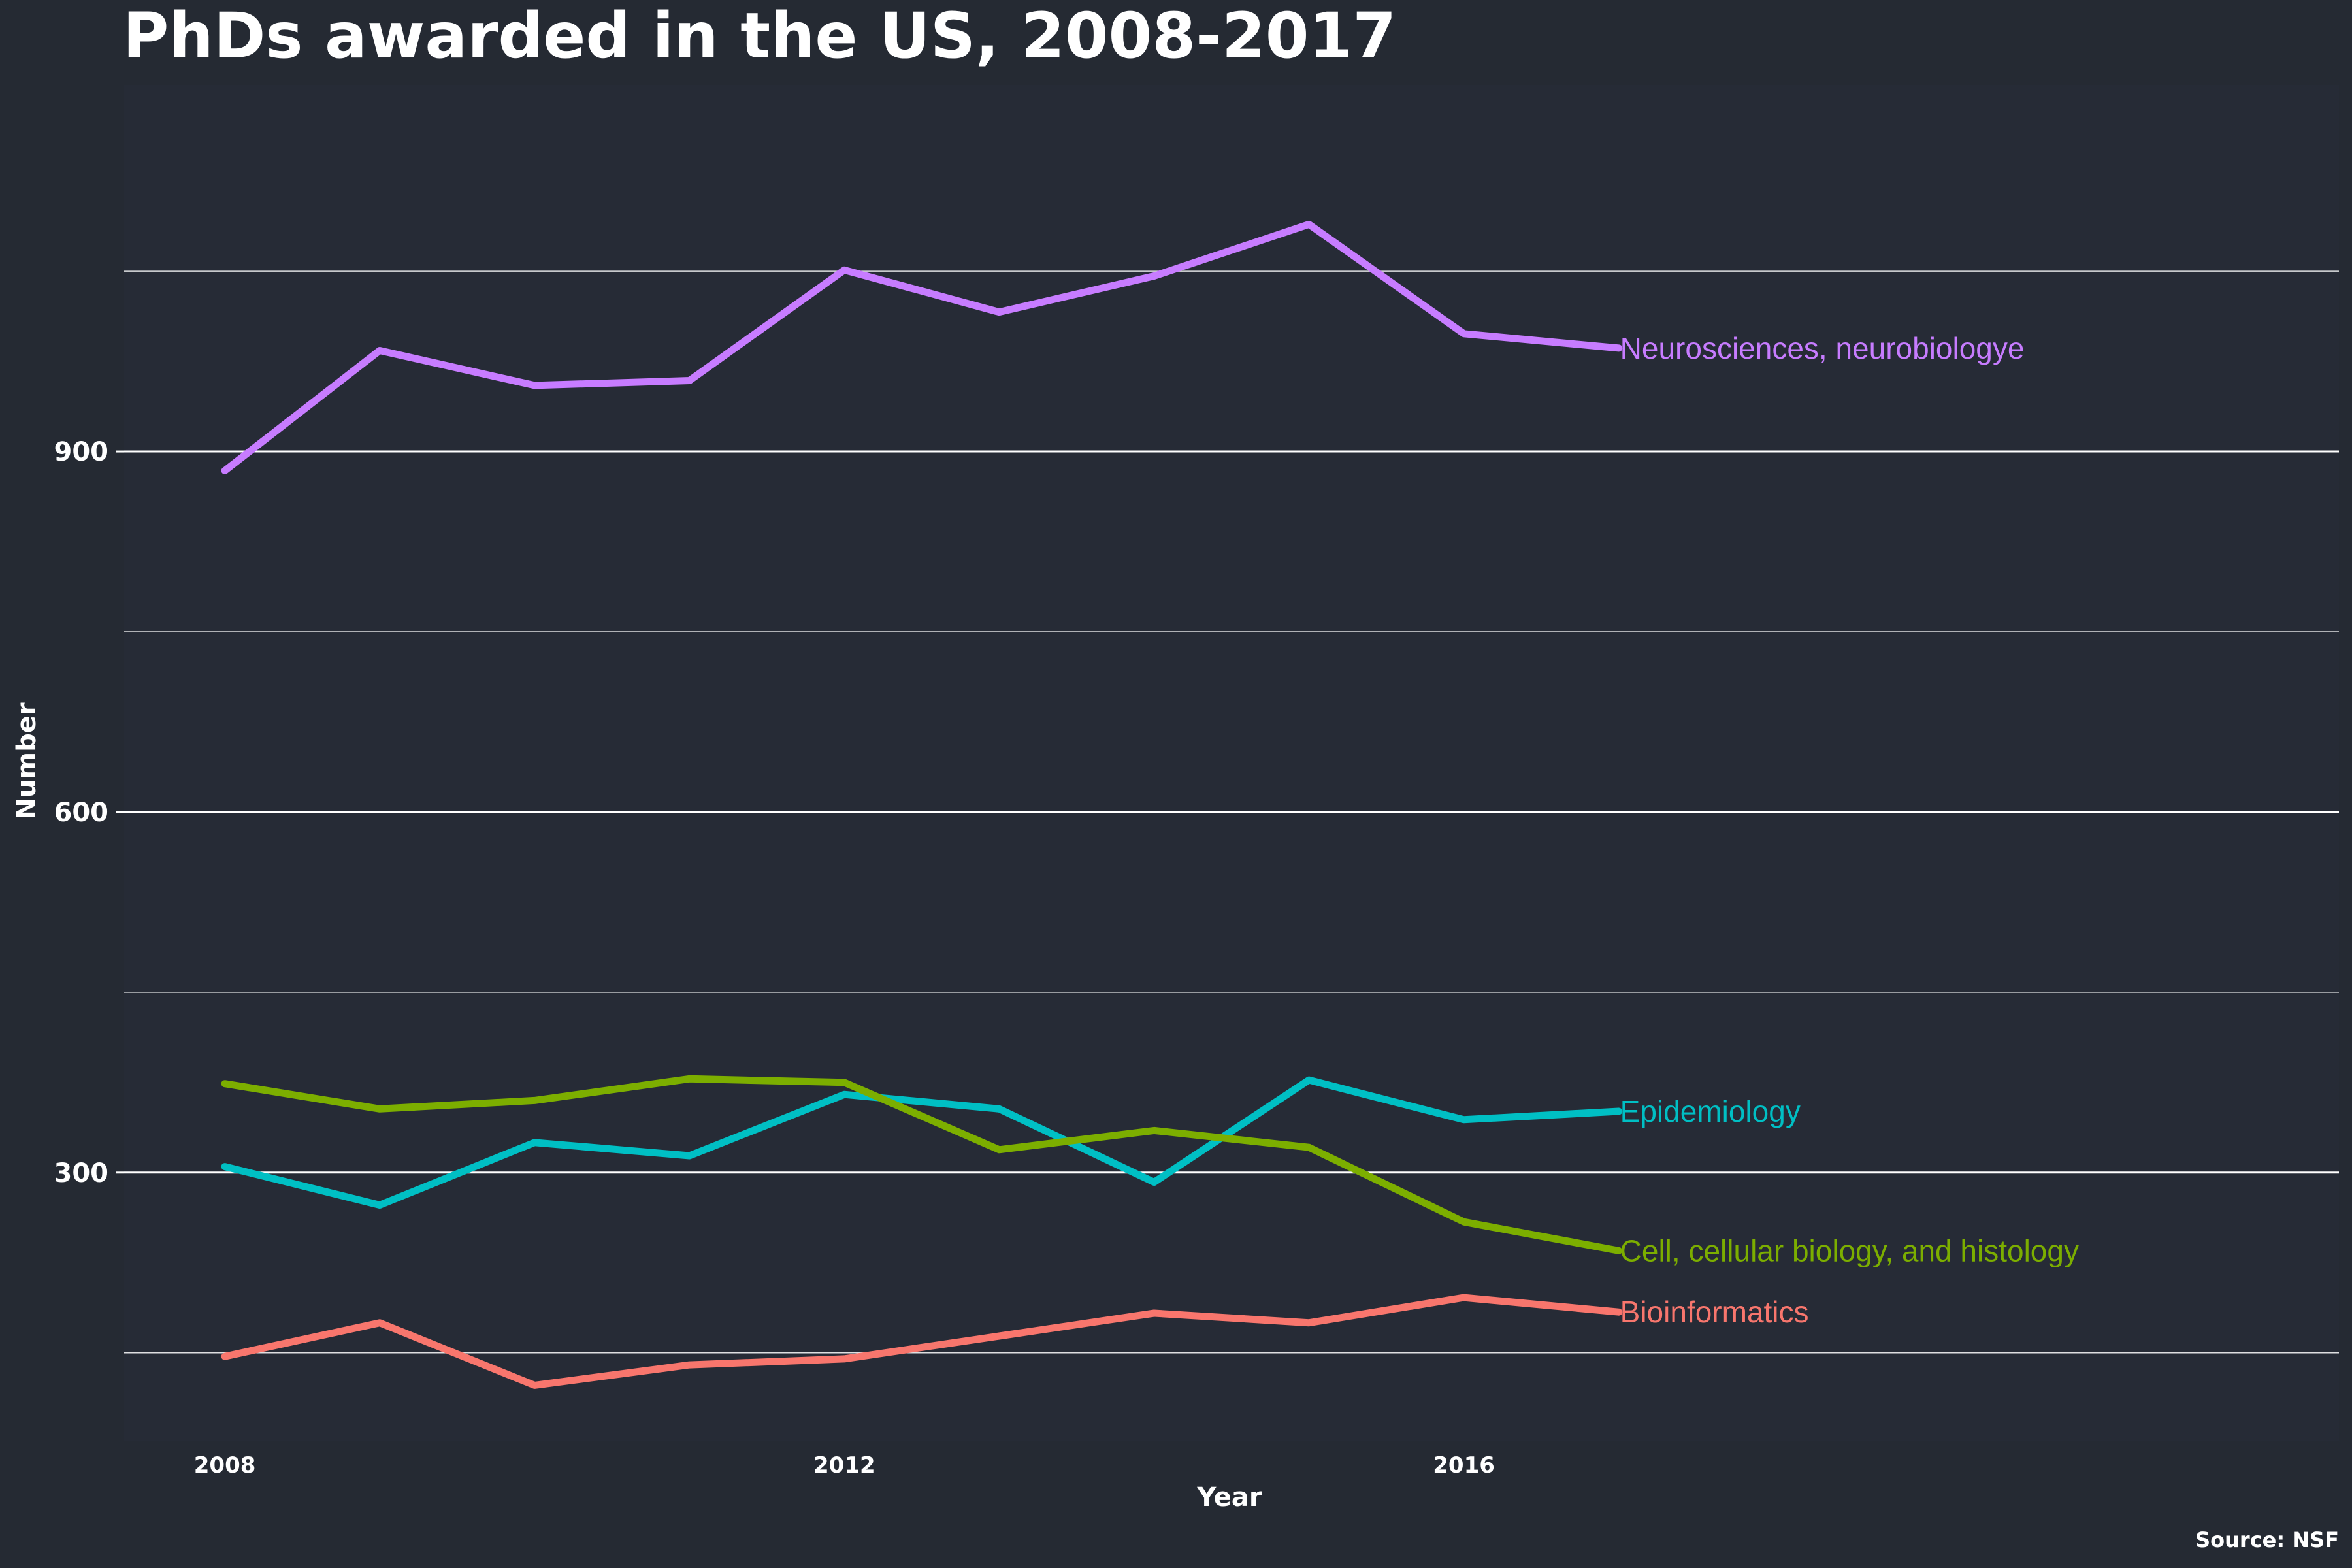 This screenshot has width=2352, height=1568. What do you see at coordinates (1714, 1312) in the screenshot?
I see `series-end-label: Bioinformatics` at bounding box center [1714, 1312].